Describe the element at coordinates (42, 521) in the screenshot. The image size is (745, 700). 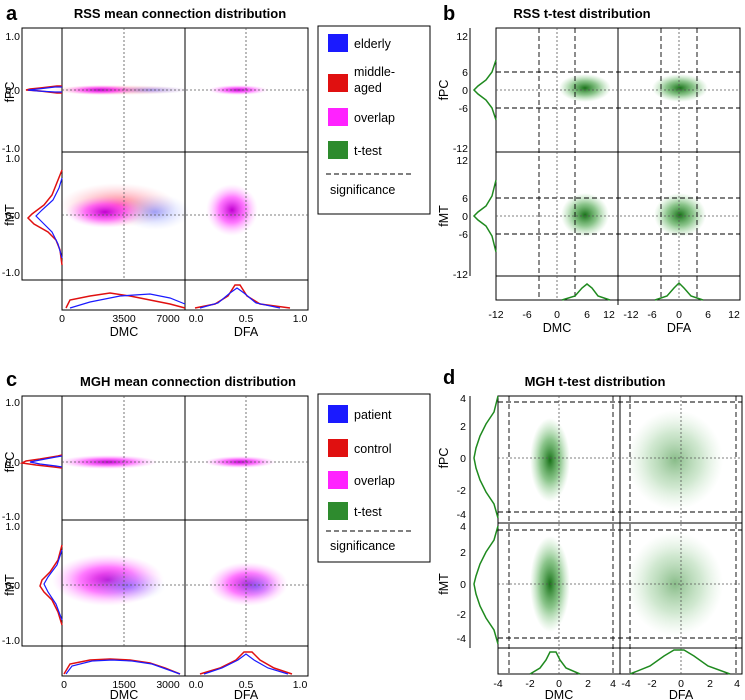
I see `marginal-frame-c-y` at that location.